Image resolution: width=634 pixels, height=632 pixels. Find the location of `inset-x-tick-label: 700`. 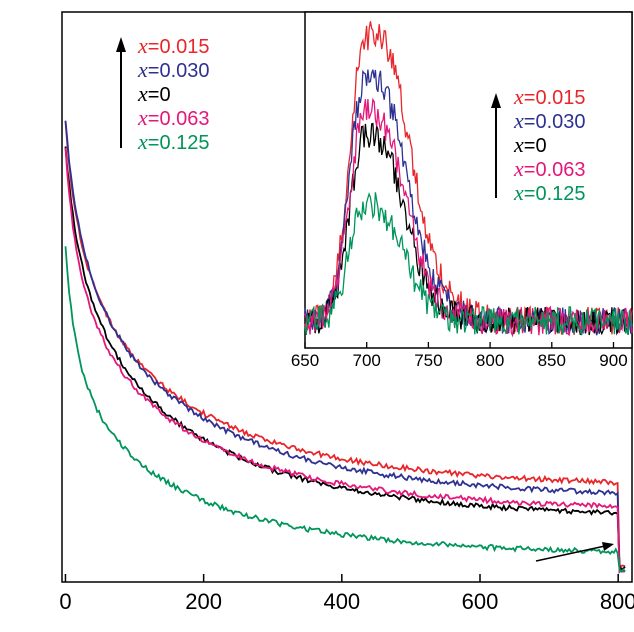

inset-x-tick-label: 700 is located at coordinates (367, 360).